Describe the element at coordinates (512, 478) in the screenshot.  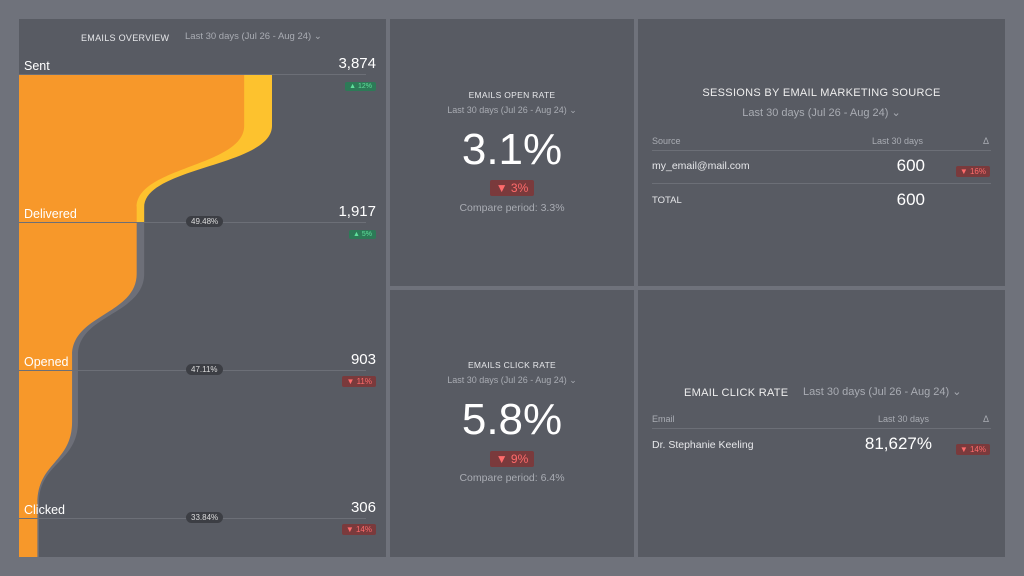
I see `compare-text: Compare period: 6.4%` at that location.